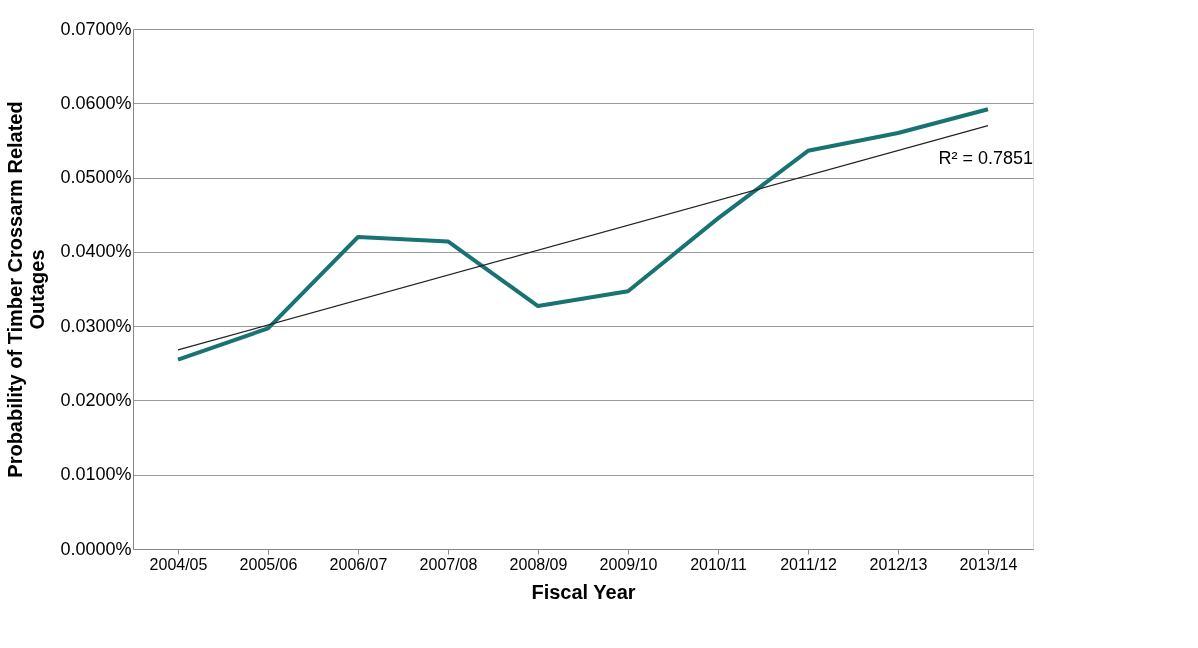 The height and width of the screenshot is (648, 1198). I want to click on annotation: R² = 0.7851, so click(985, 158).